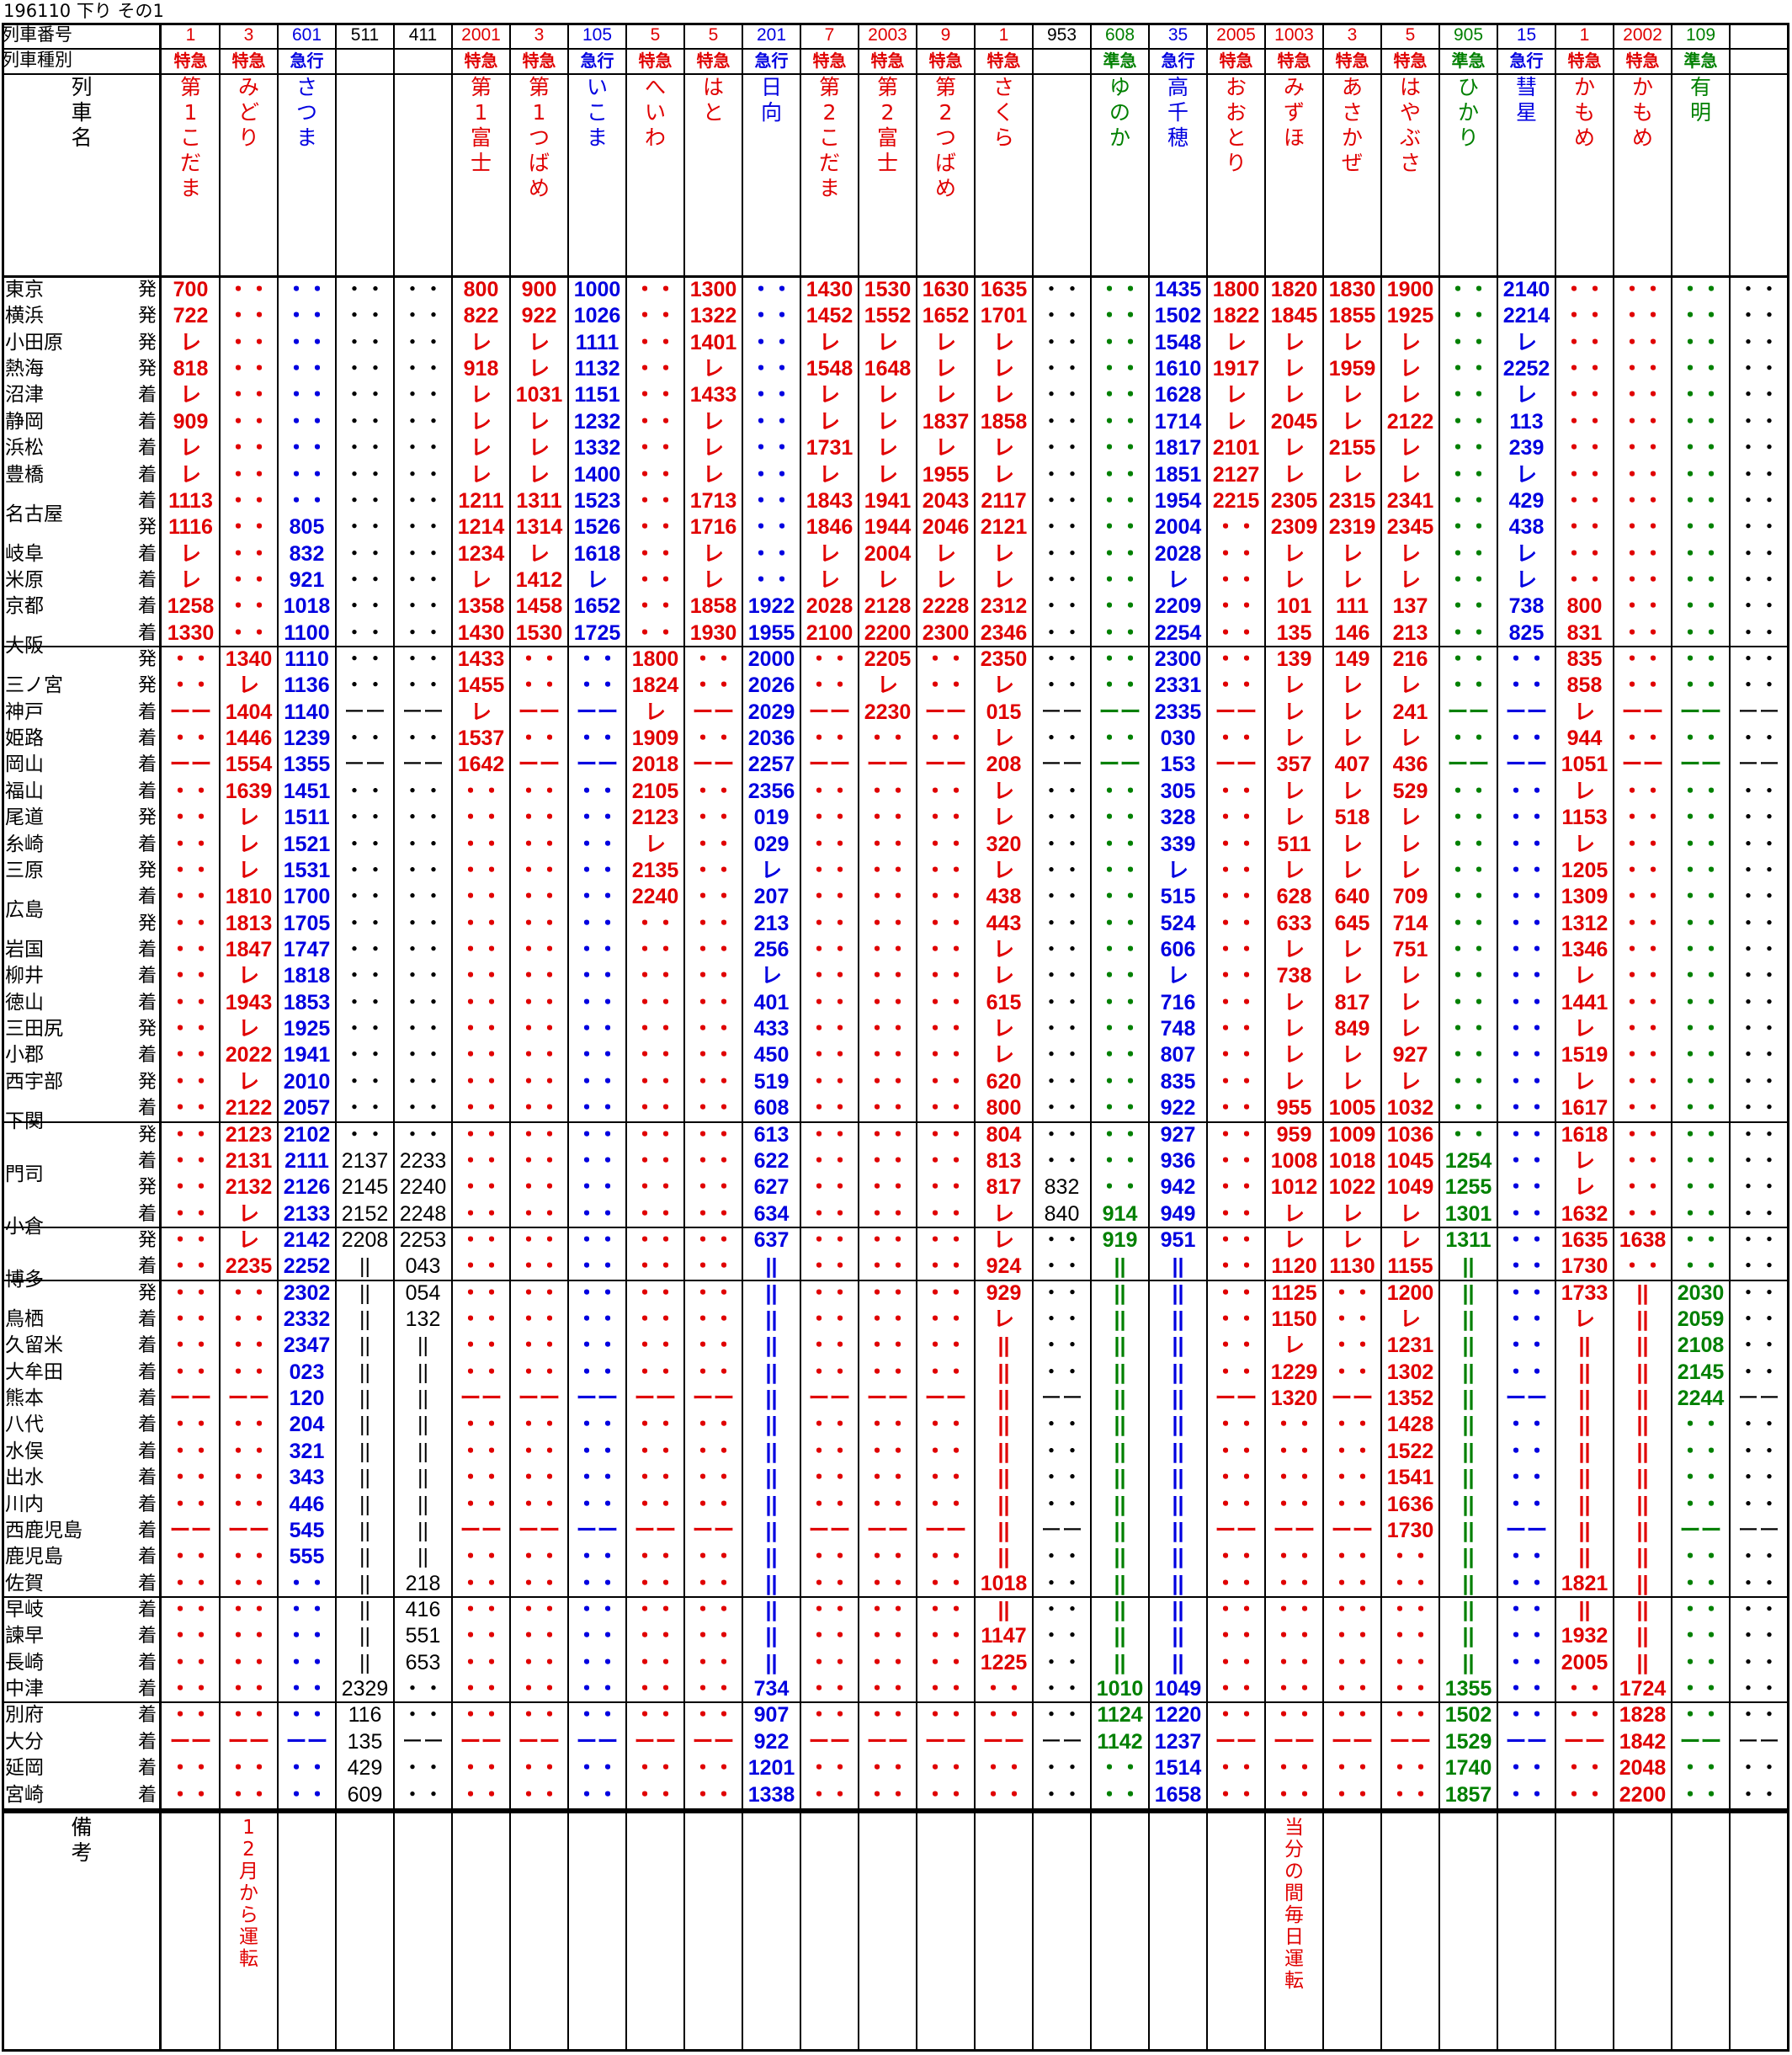 This screenshot has width=1792, height=2055. Describe the element at coordinates (830, 500) in the screenshot. I see `time-cell: 1843` at that location.